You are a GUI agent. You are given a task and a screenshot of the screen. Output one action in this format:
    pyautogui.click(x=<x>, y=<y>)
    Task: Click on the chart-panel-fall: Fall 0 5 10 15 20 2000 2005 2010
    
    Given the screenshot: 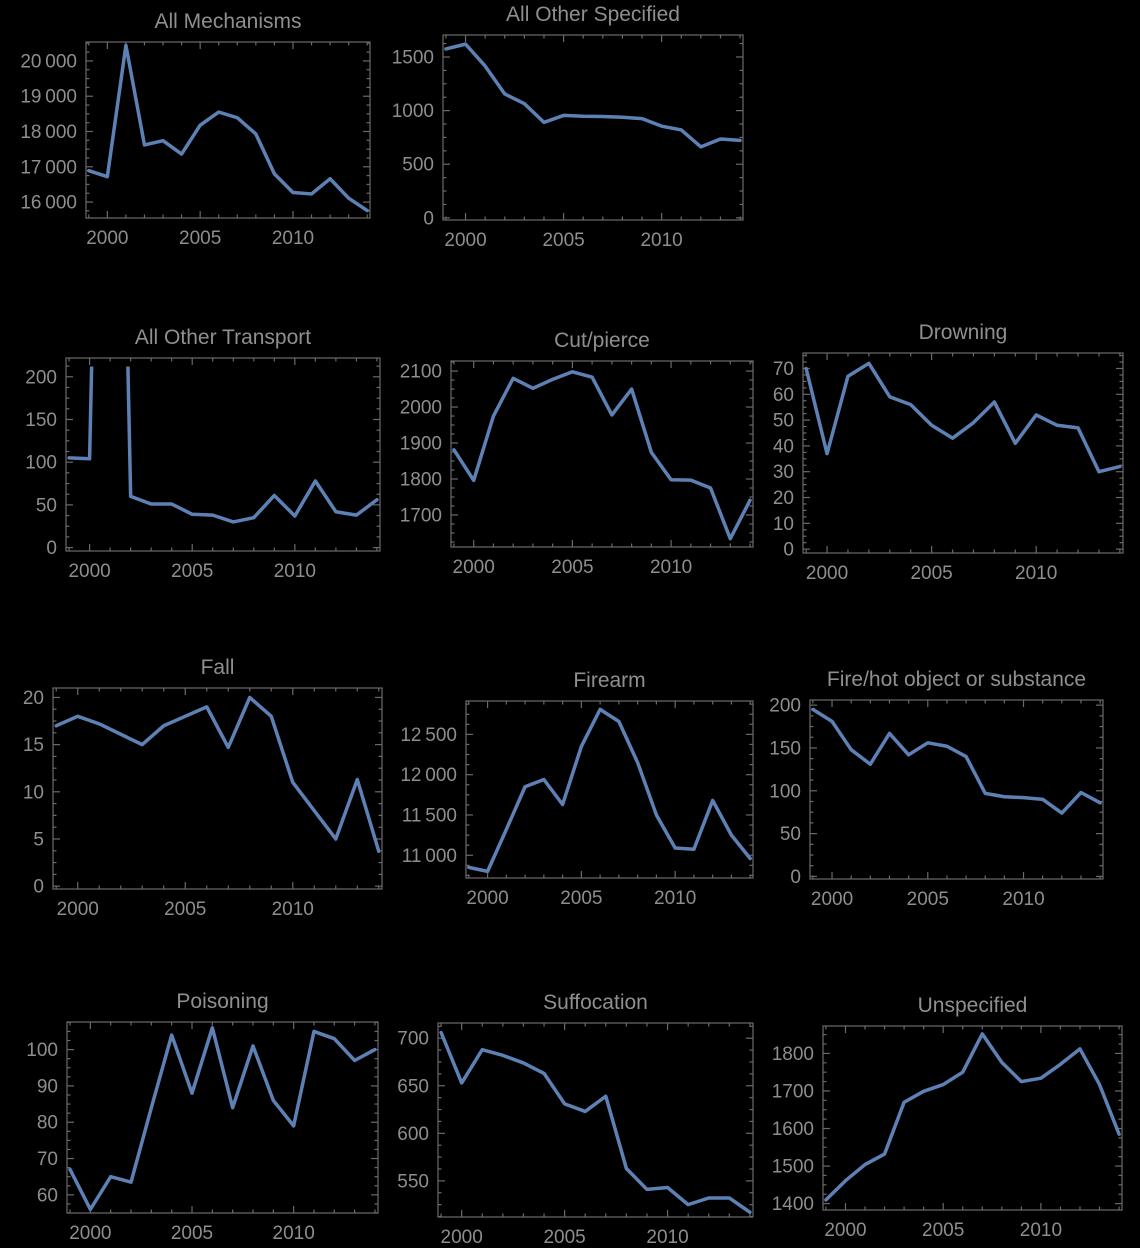 What is the action you would take?
    pyautogui.click(x=203, y=788)
    